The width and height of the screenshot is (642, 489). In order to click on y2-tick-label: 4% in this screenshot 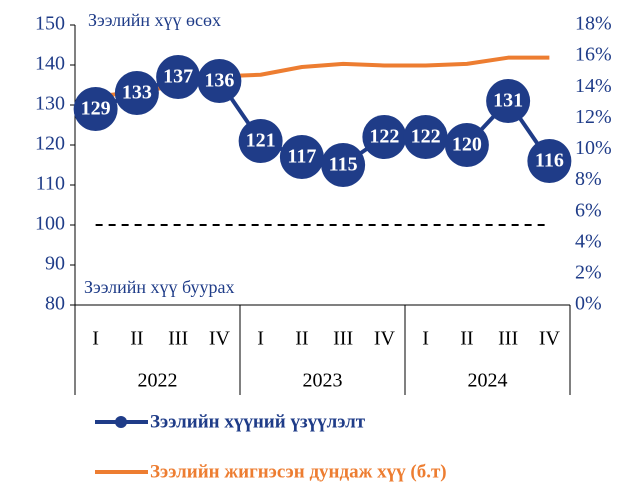, I will do `click(588, 241)`.